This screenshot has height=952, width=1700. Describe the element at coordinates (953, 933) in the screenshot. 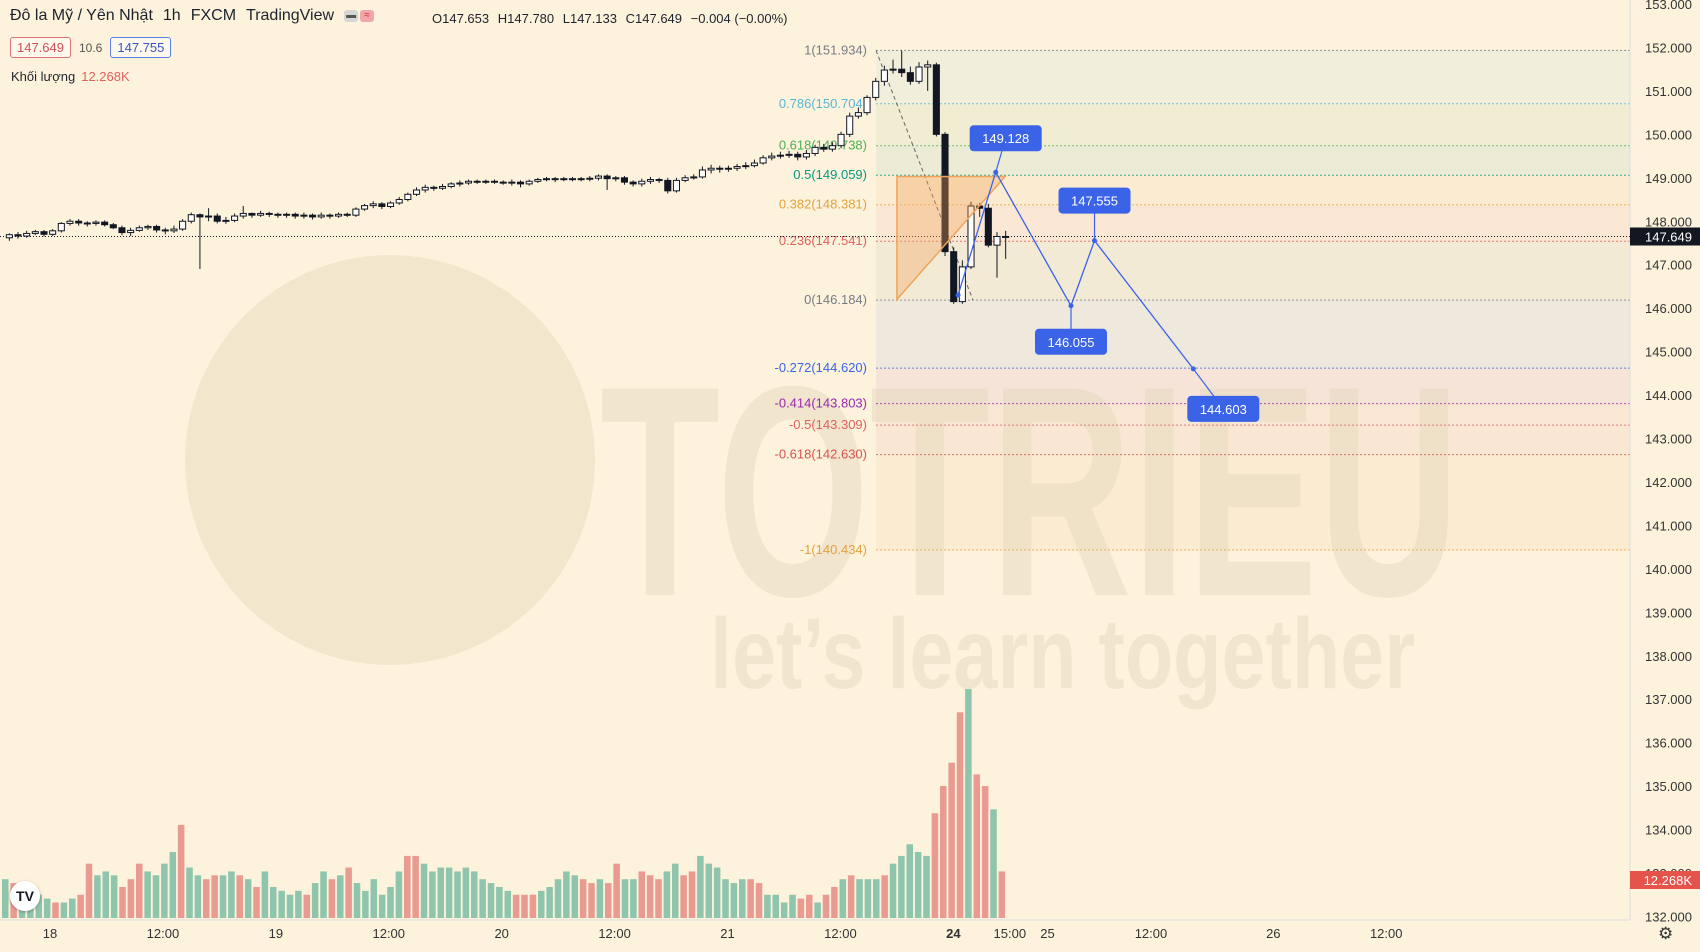

I see `x-tick-label: 24` at that location.